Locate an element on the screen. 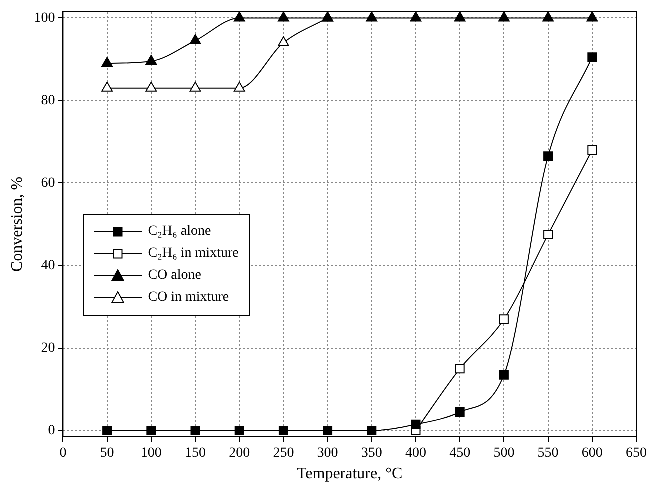 This screenshot has width=650, height=486. y-tick-label: 80 is located at coordinates (48, 100).